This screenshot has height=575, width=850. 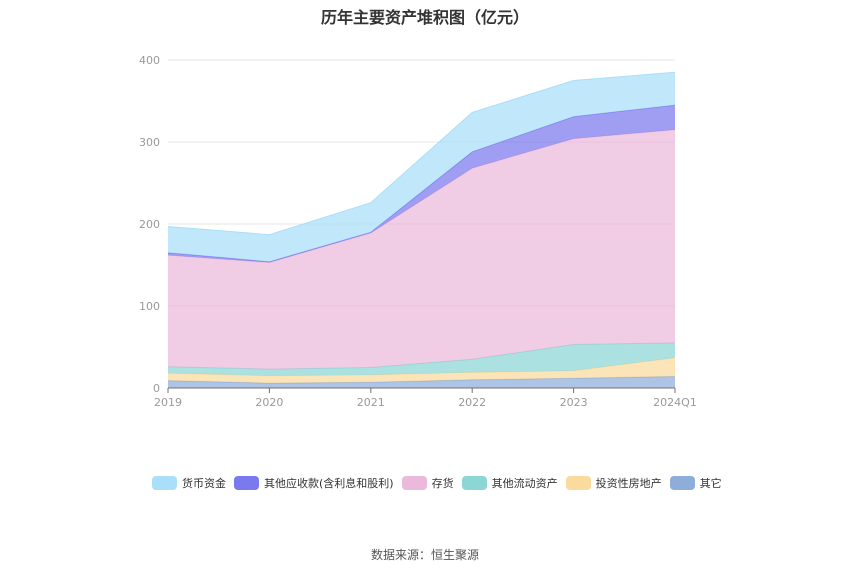 I want to click on legend-item: 货币资金, so click(x=189, y=482).